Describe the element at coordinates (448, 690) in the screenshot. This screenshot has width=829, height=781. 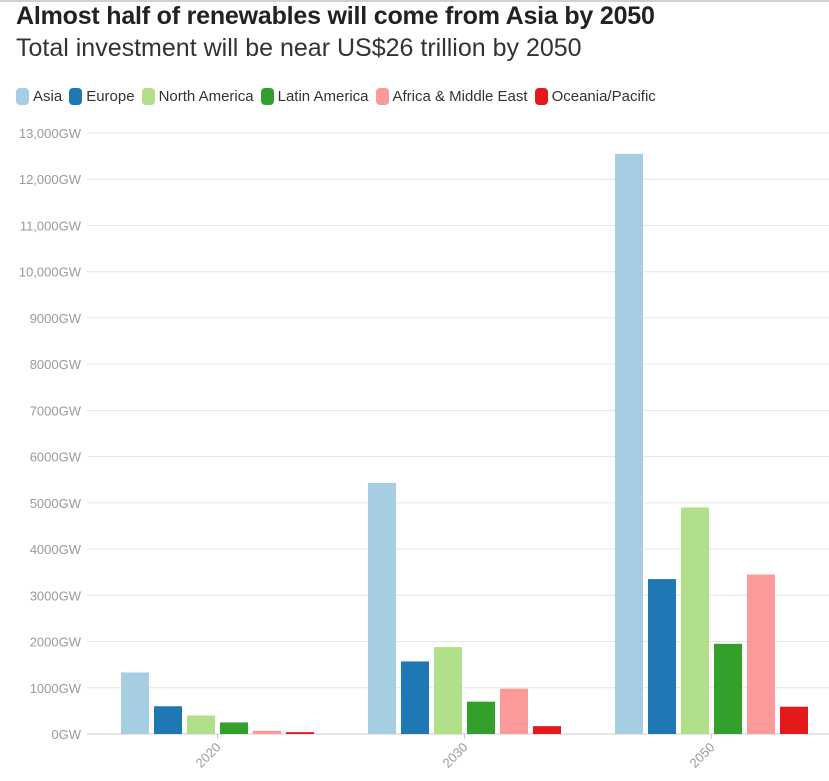
I see `bar-north-america-2030` at that location.